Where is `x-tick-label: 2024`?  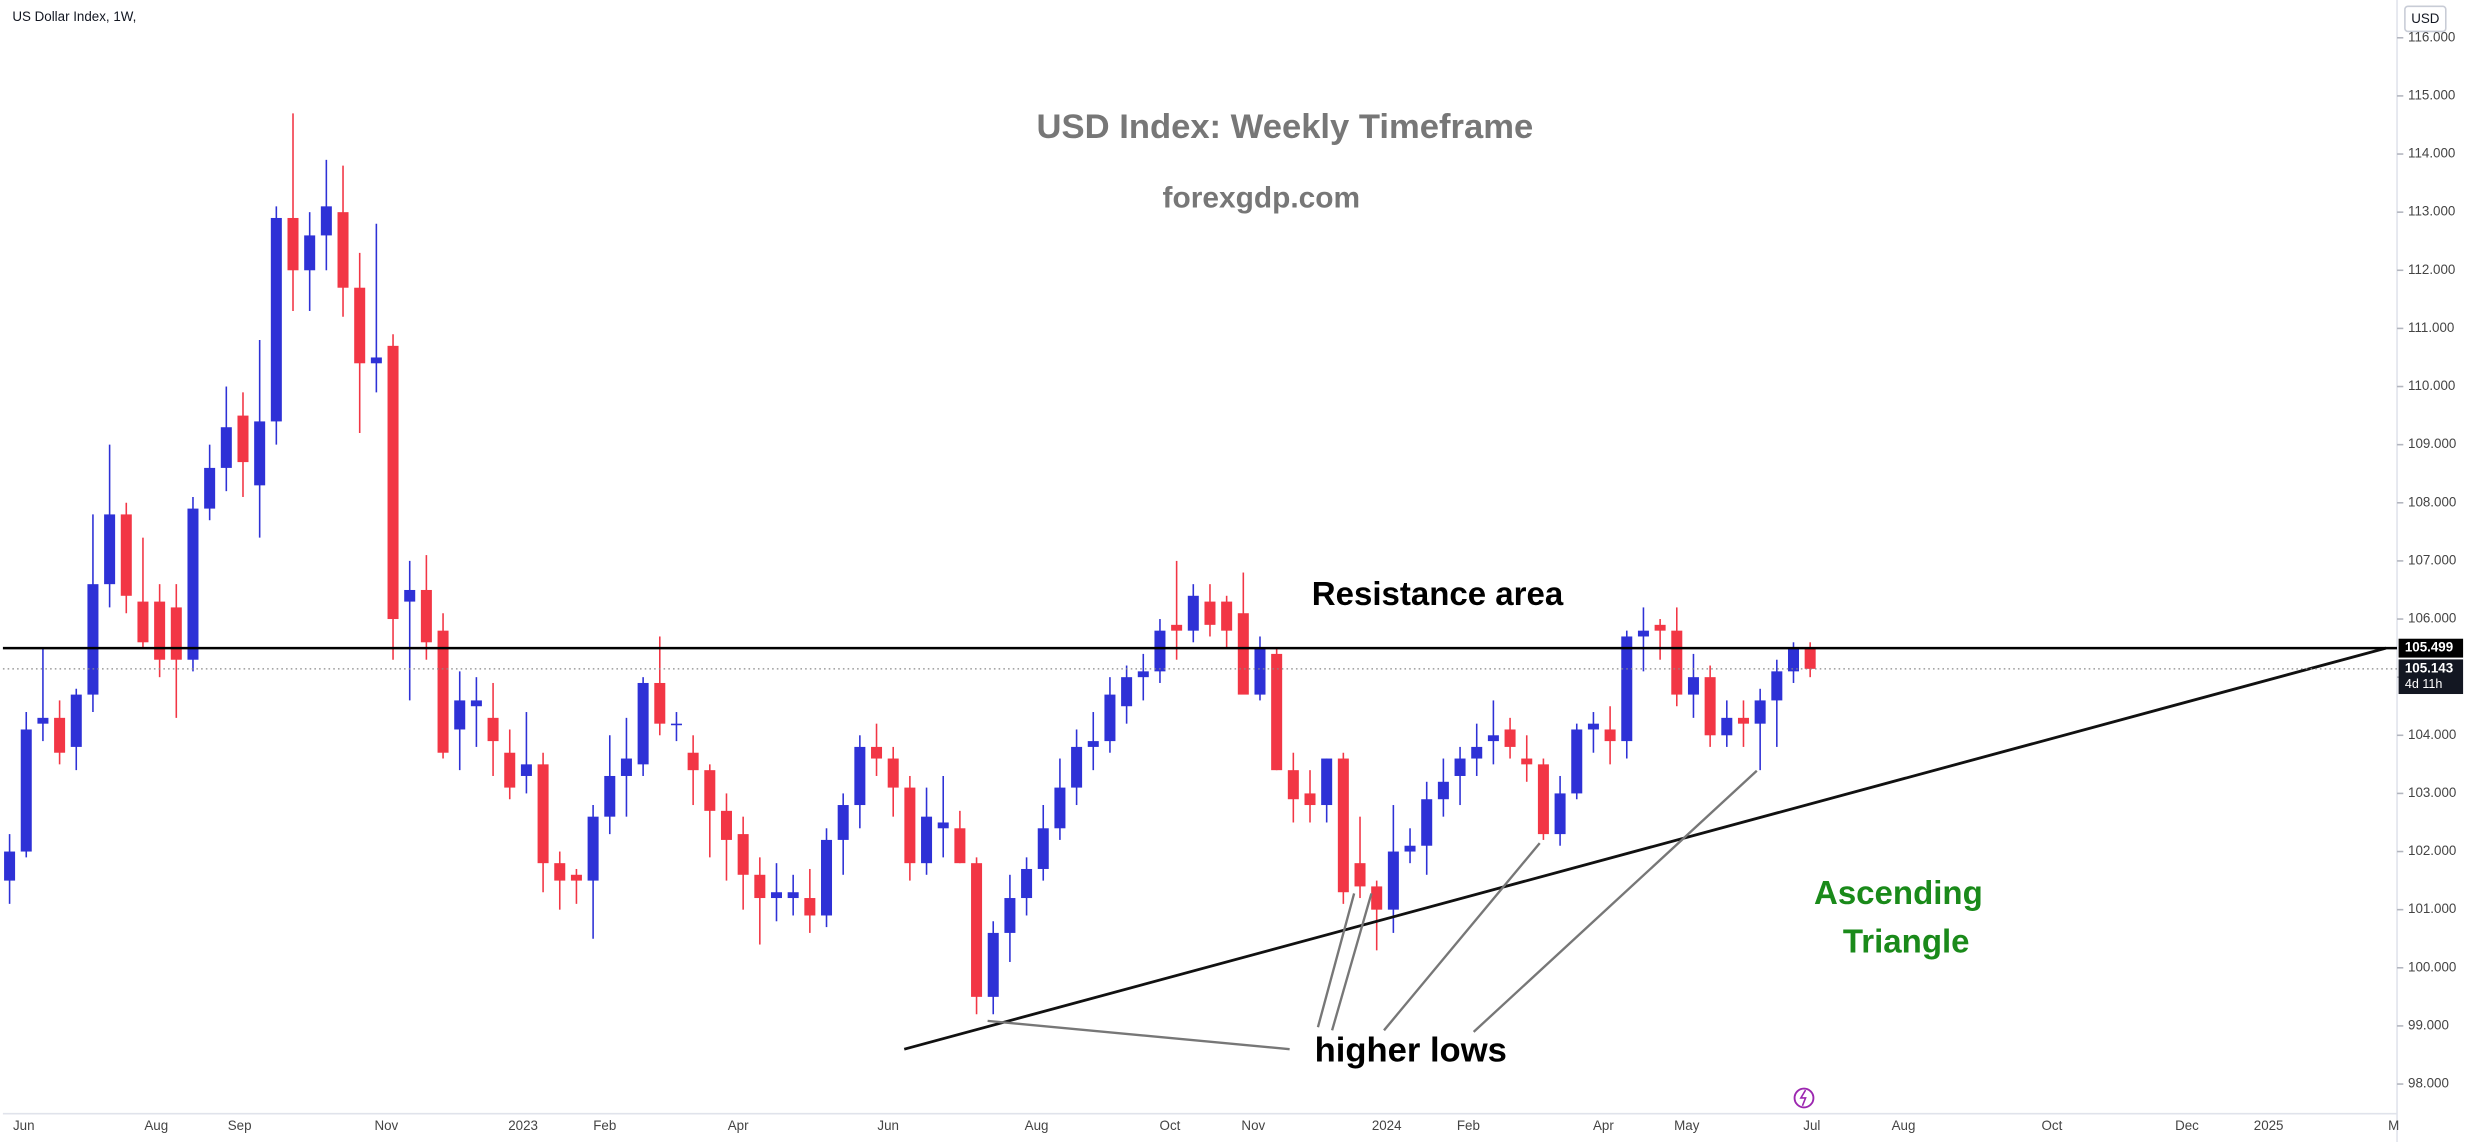
x-tick-label: 2024 is located at coordinates (1387, 1125).